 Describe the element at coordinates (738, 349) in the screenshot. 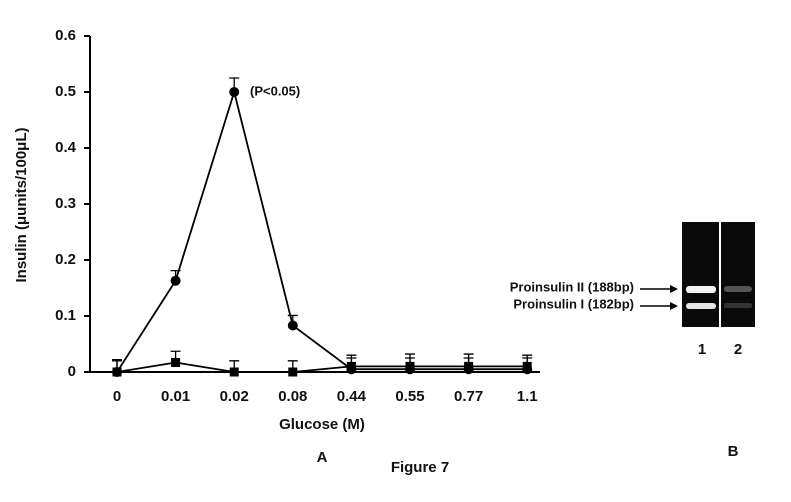

I see `lane-label: 2` at that location.